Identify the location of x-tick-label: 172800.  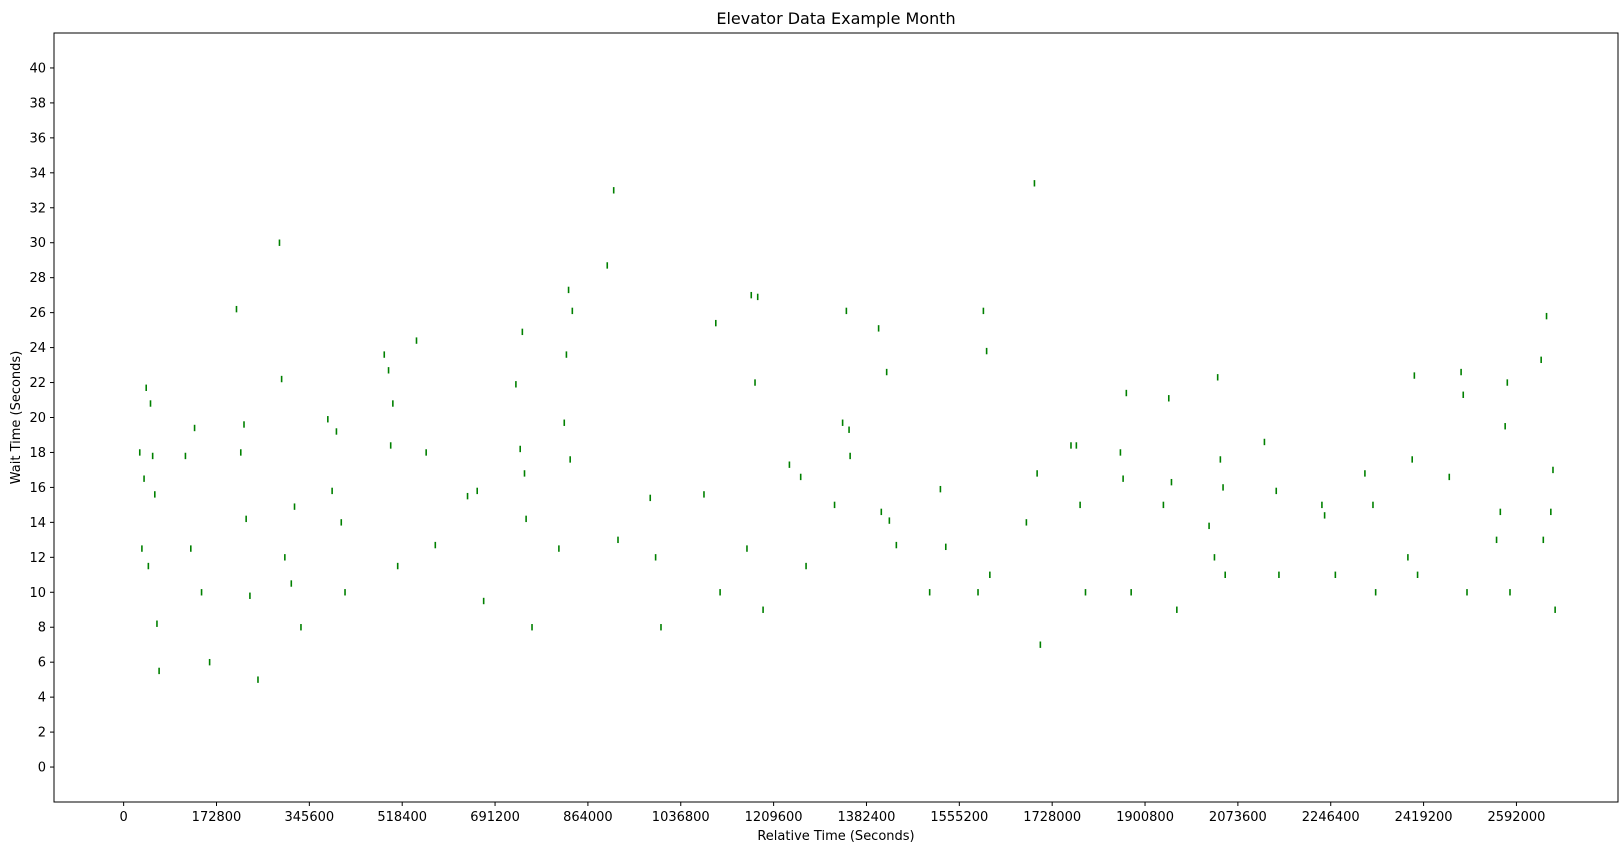
(217, 817).